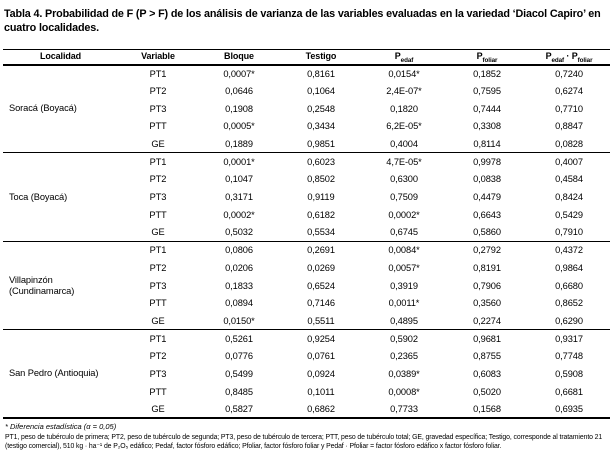 The image size is (613, 469). I want to click on value-cell: 0,8485, so click(239, 391).